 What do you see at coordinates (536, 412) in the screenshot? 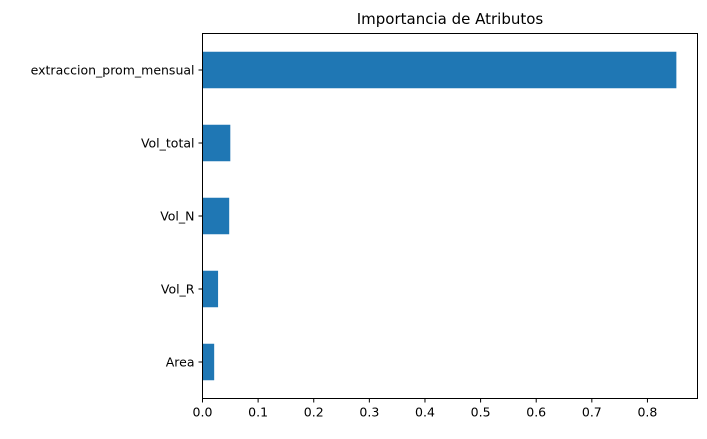
I see `x-tick-label: 0.6` at bounding box center [536, 412].